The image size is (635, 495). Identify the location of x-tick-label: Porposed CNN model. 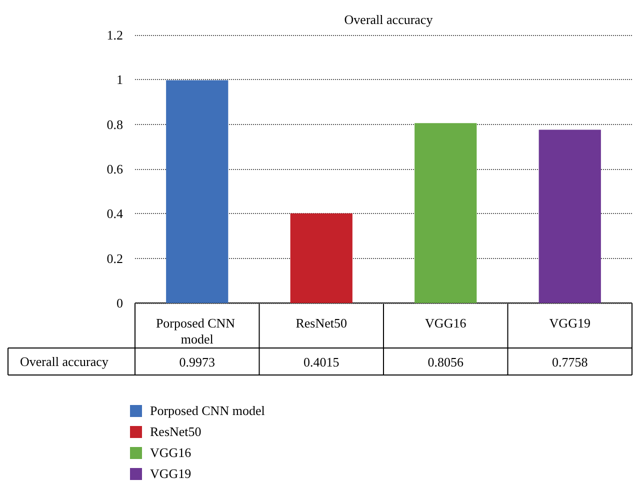
(197, 331).